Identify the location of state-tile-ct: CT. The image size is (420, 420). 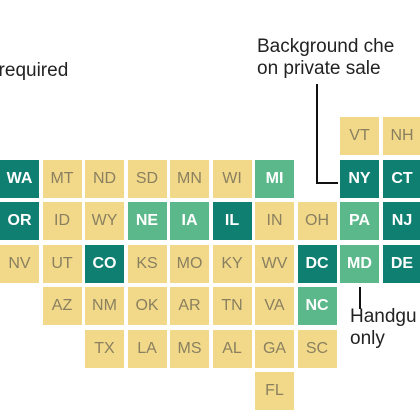
(401, 178).